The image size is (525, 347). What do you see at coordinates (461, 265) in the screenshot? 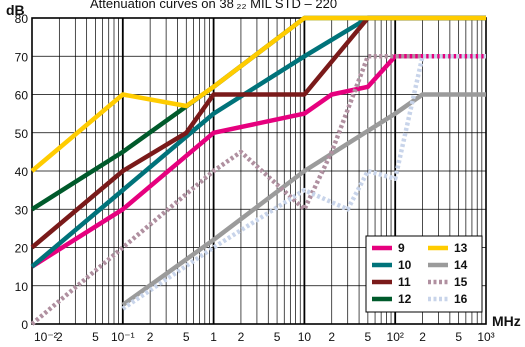
I see `legend-label-14: 14` at bounding box center [461, 265].